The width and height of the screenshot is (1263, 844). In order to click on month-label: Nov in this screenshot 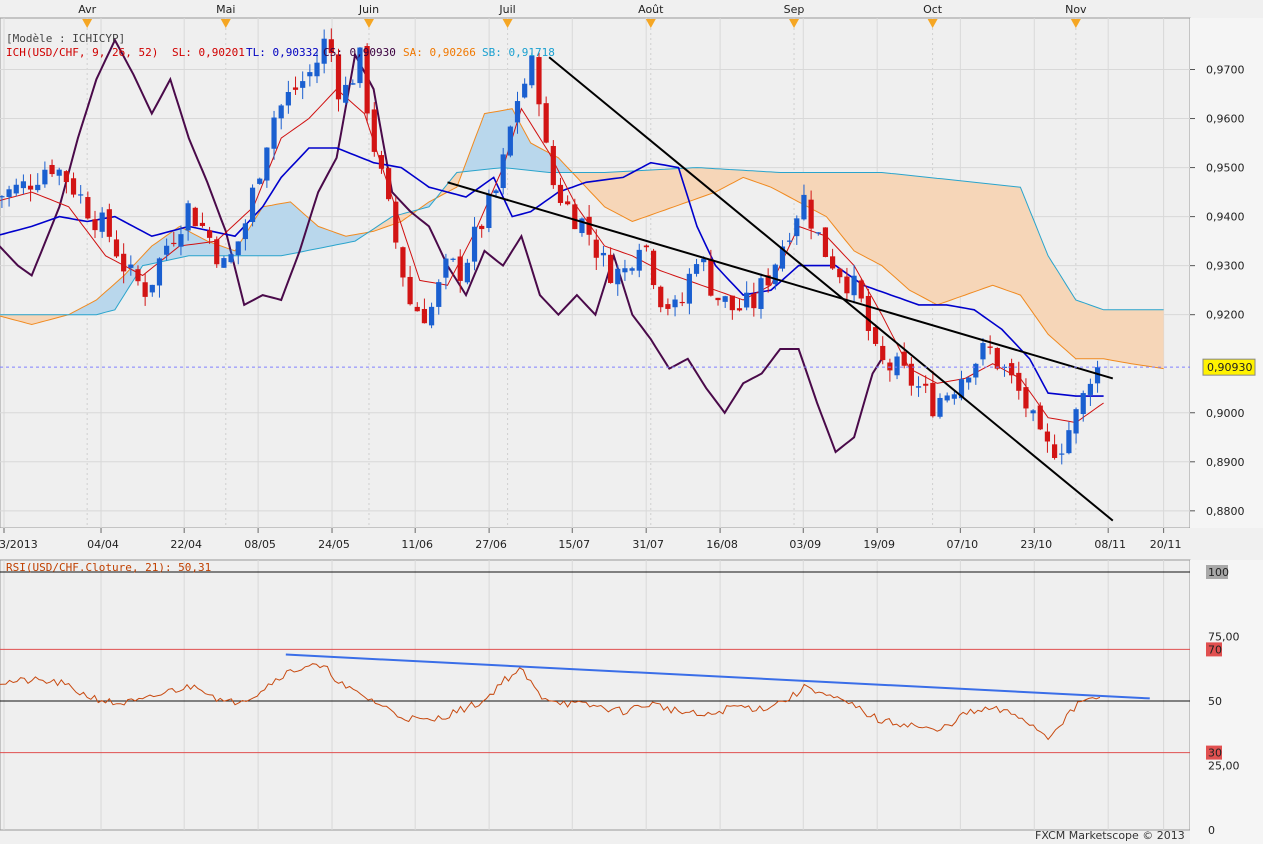, I will do `click(1076, 9)`.